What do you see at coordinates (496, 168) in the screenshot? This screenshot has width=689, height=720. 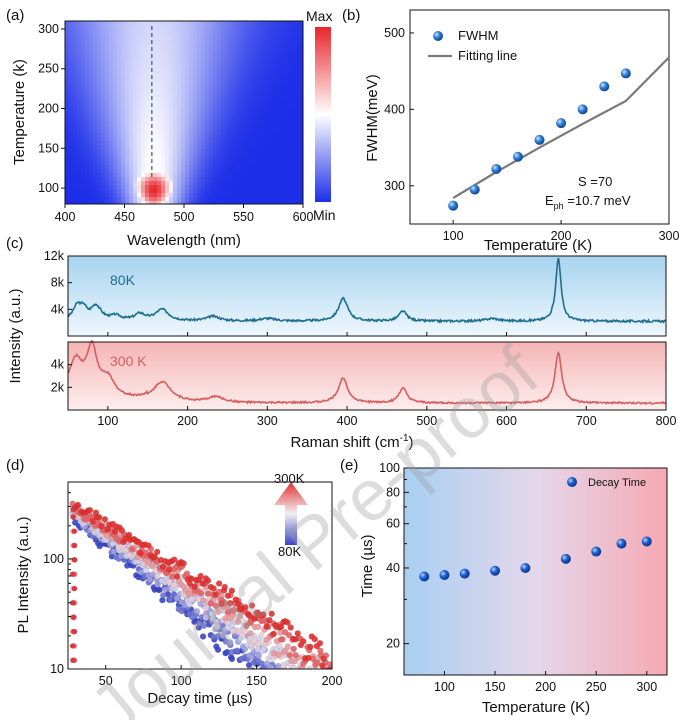 I see `fwhm-point` at bounding box center [496, 168].